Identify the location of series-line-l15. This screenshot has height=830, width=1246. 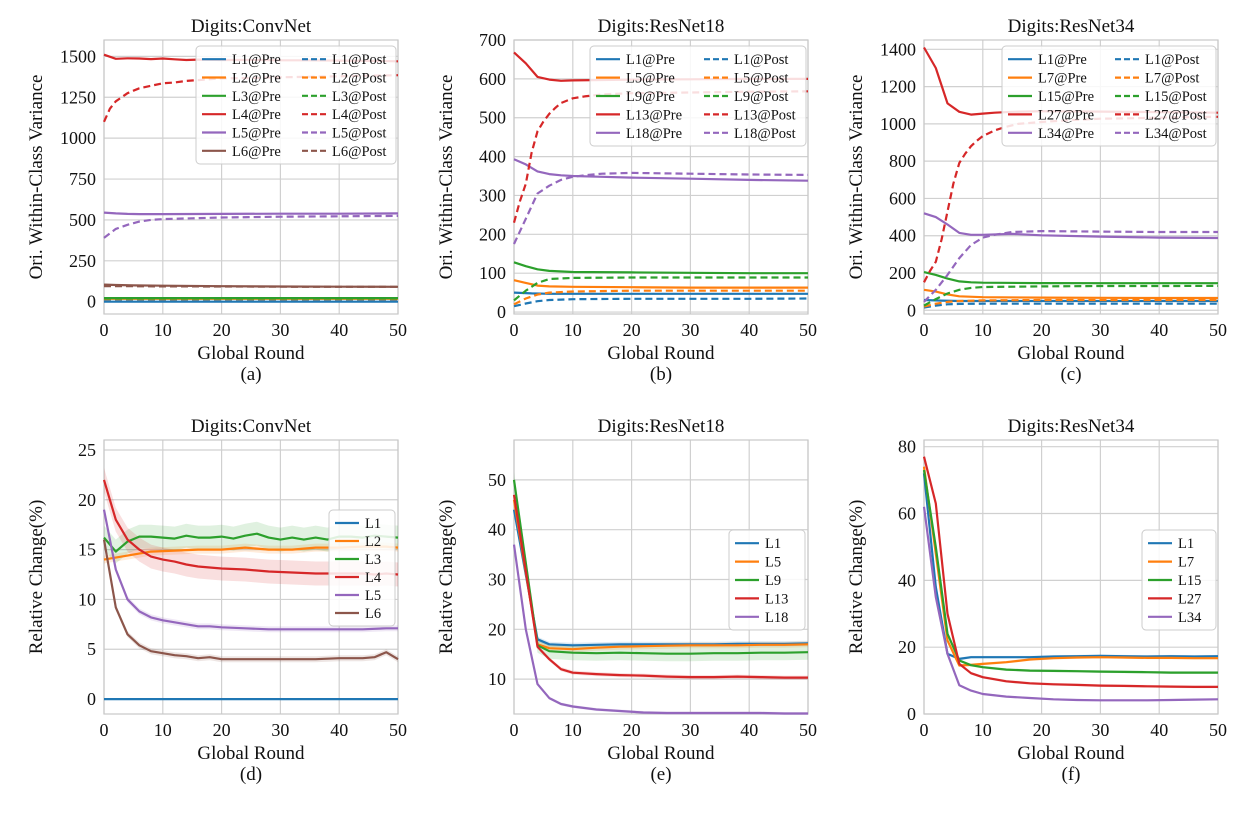
(1070, 571).